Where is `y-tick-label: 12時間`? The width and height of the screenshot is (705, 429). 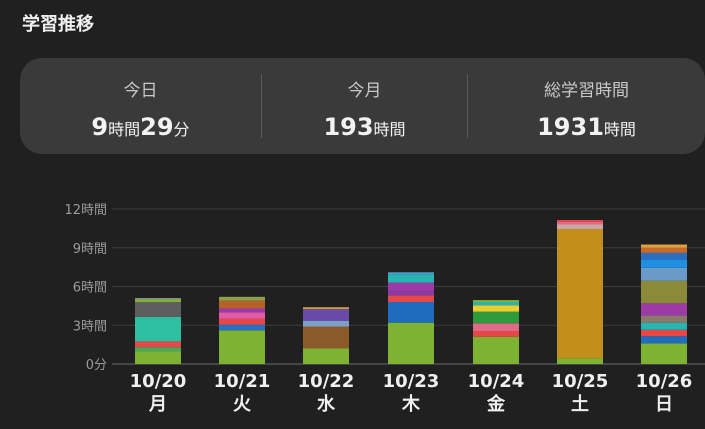
y-tick-label: 12時間 is located at coordinates (85, 210).